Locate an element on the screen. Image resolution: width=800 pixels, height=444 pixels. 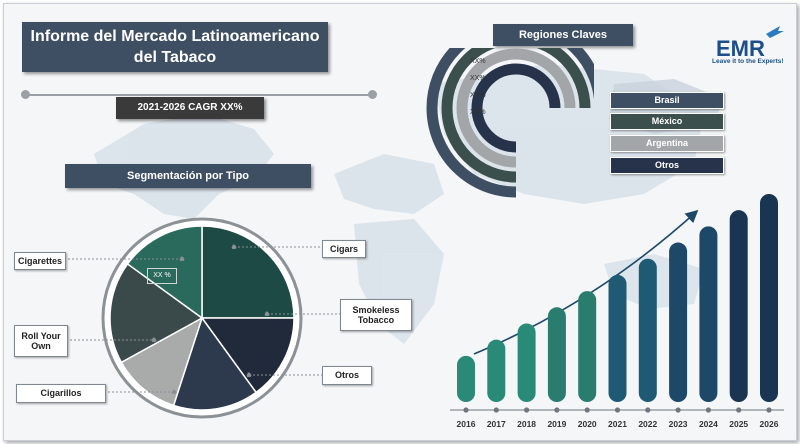
pie-slice-otros is located at coordinates (162, 361).